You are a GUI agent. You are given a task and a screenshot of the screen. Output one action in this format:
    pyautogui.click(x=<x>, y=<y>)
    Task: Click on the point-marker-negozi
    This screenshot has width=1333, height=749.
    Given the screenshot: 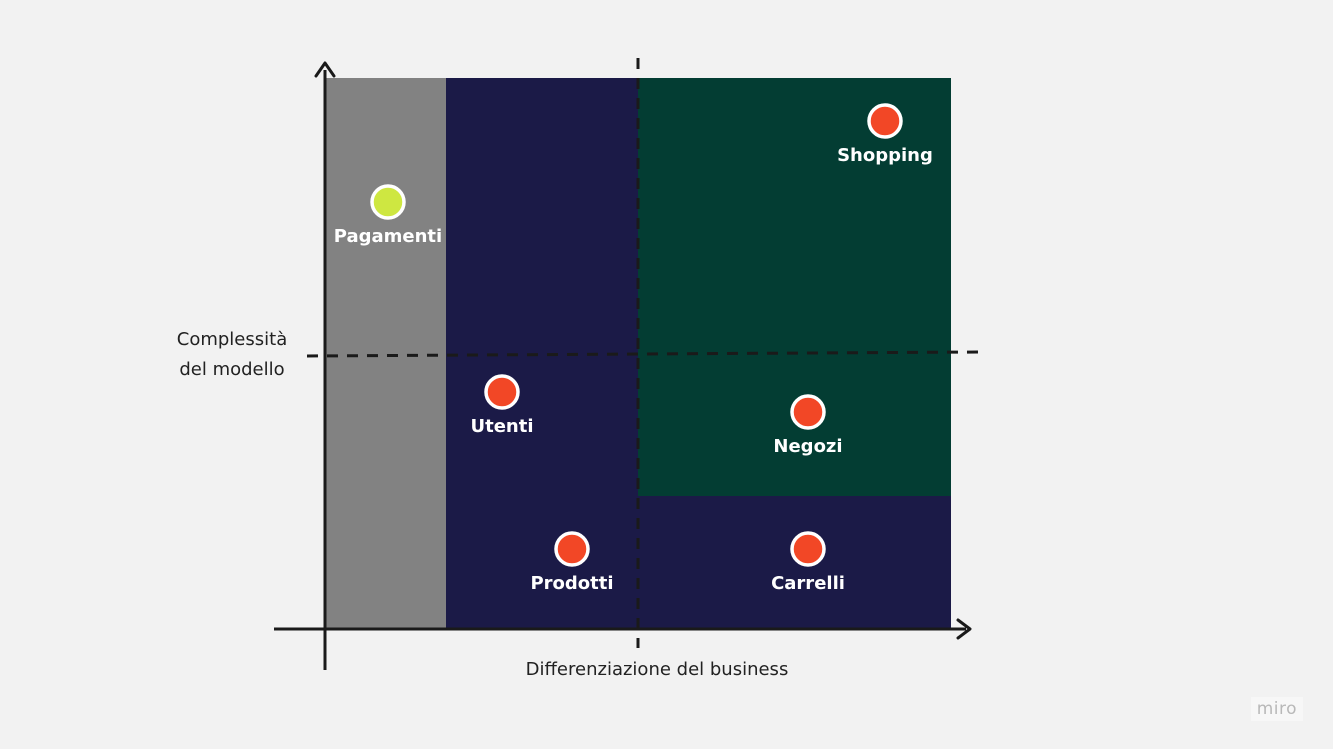 What is the action you would take?
    pyautogui.click(x=808, y=412)
    